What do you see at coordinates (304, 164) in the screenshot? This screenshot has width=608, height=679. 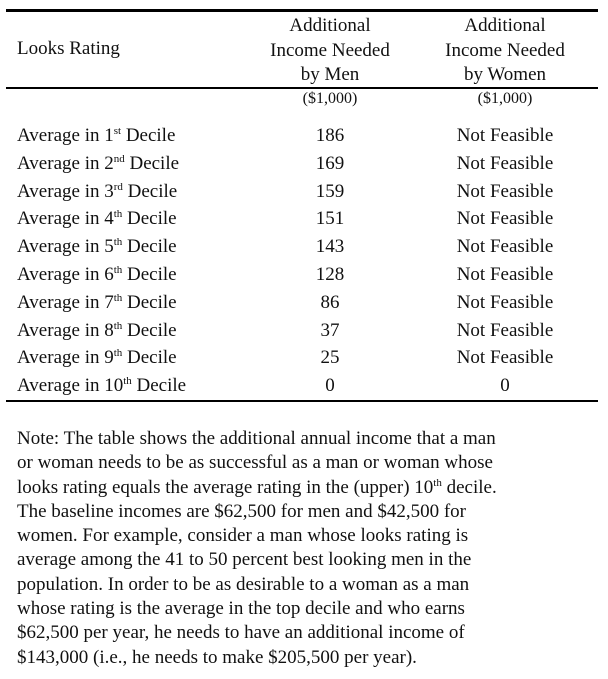 I see `table-row: Average in 2nd Decile 169 Not Feasible` at bounding box center [304, 164].